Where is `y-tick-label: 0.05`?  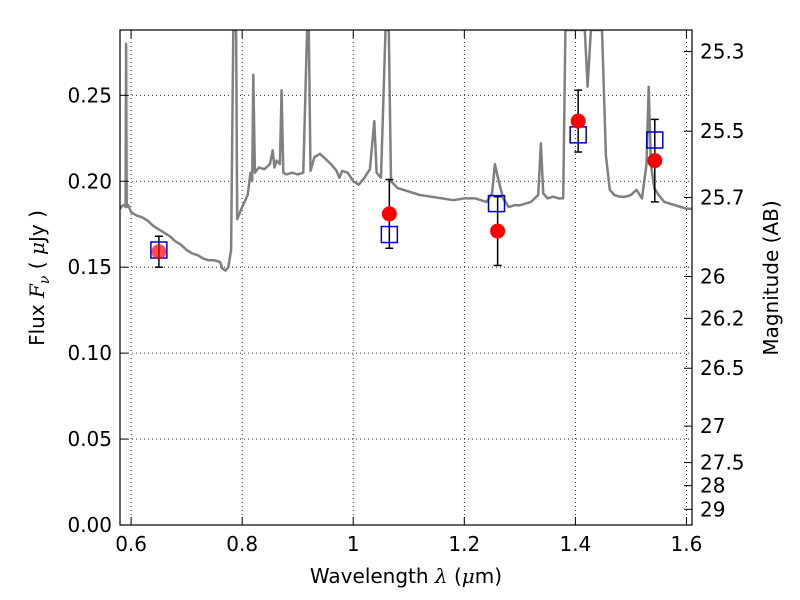
y-tick-label: 0.05 is located at coordinates (89, 439).